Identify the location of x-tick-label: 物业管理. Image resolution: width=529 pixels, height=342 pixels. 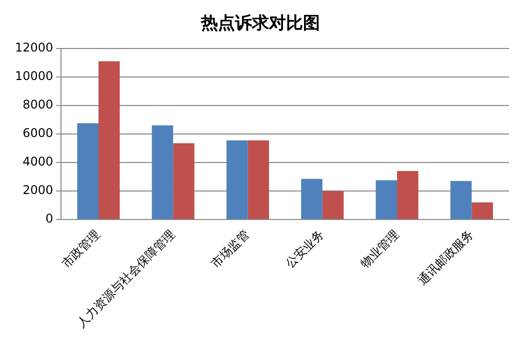
(380, 249).